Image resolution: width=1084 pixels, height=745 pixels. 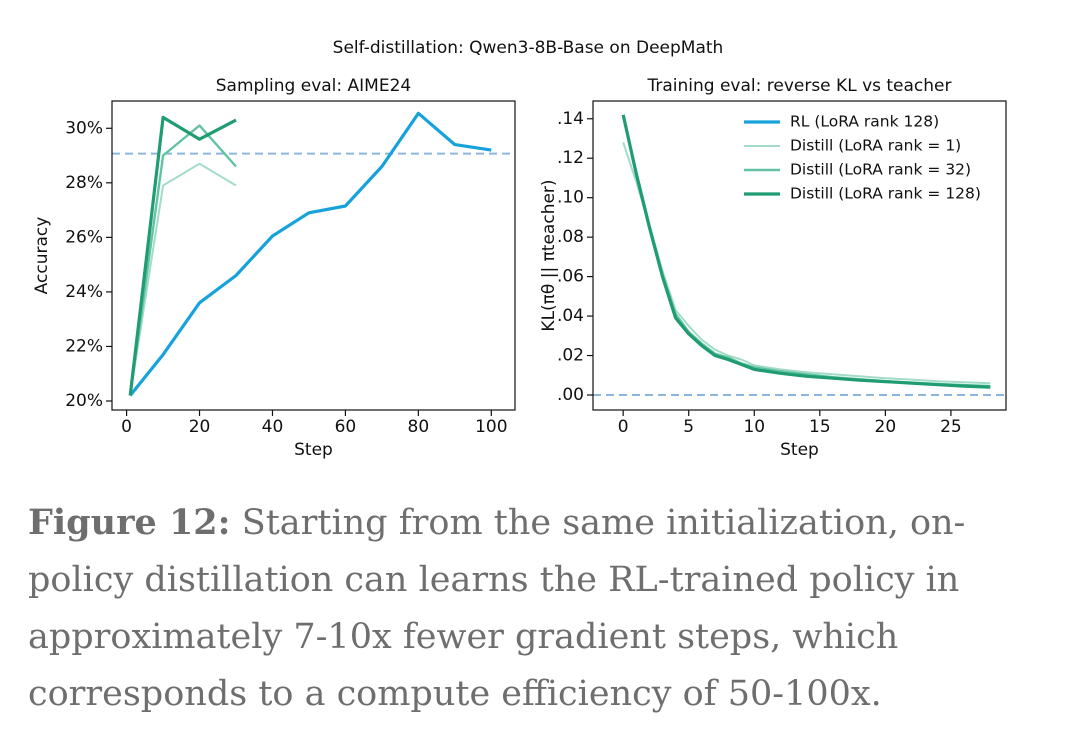 What do you see at coordinates (549, 255) in the screenshot?
I see `y-axis-label: KL(πθ || πteacher)` at bounding box center [549, 255].